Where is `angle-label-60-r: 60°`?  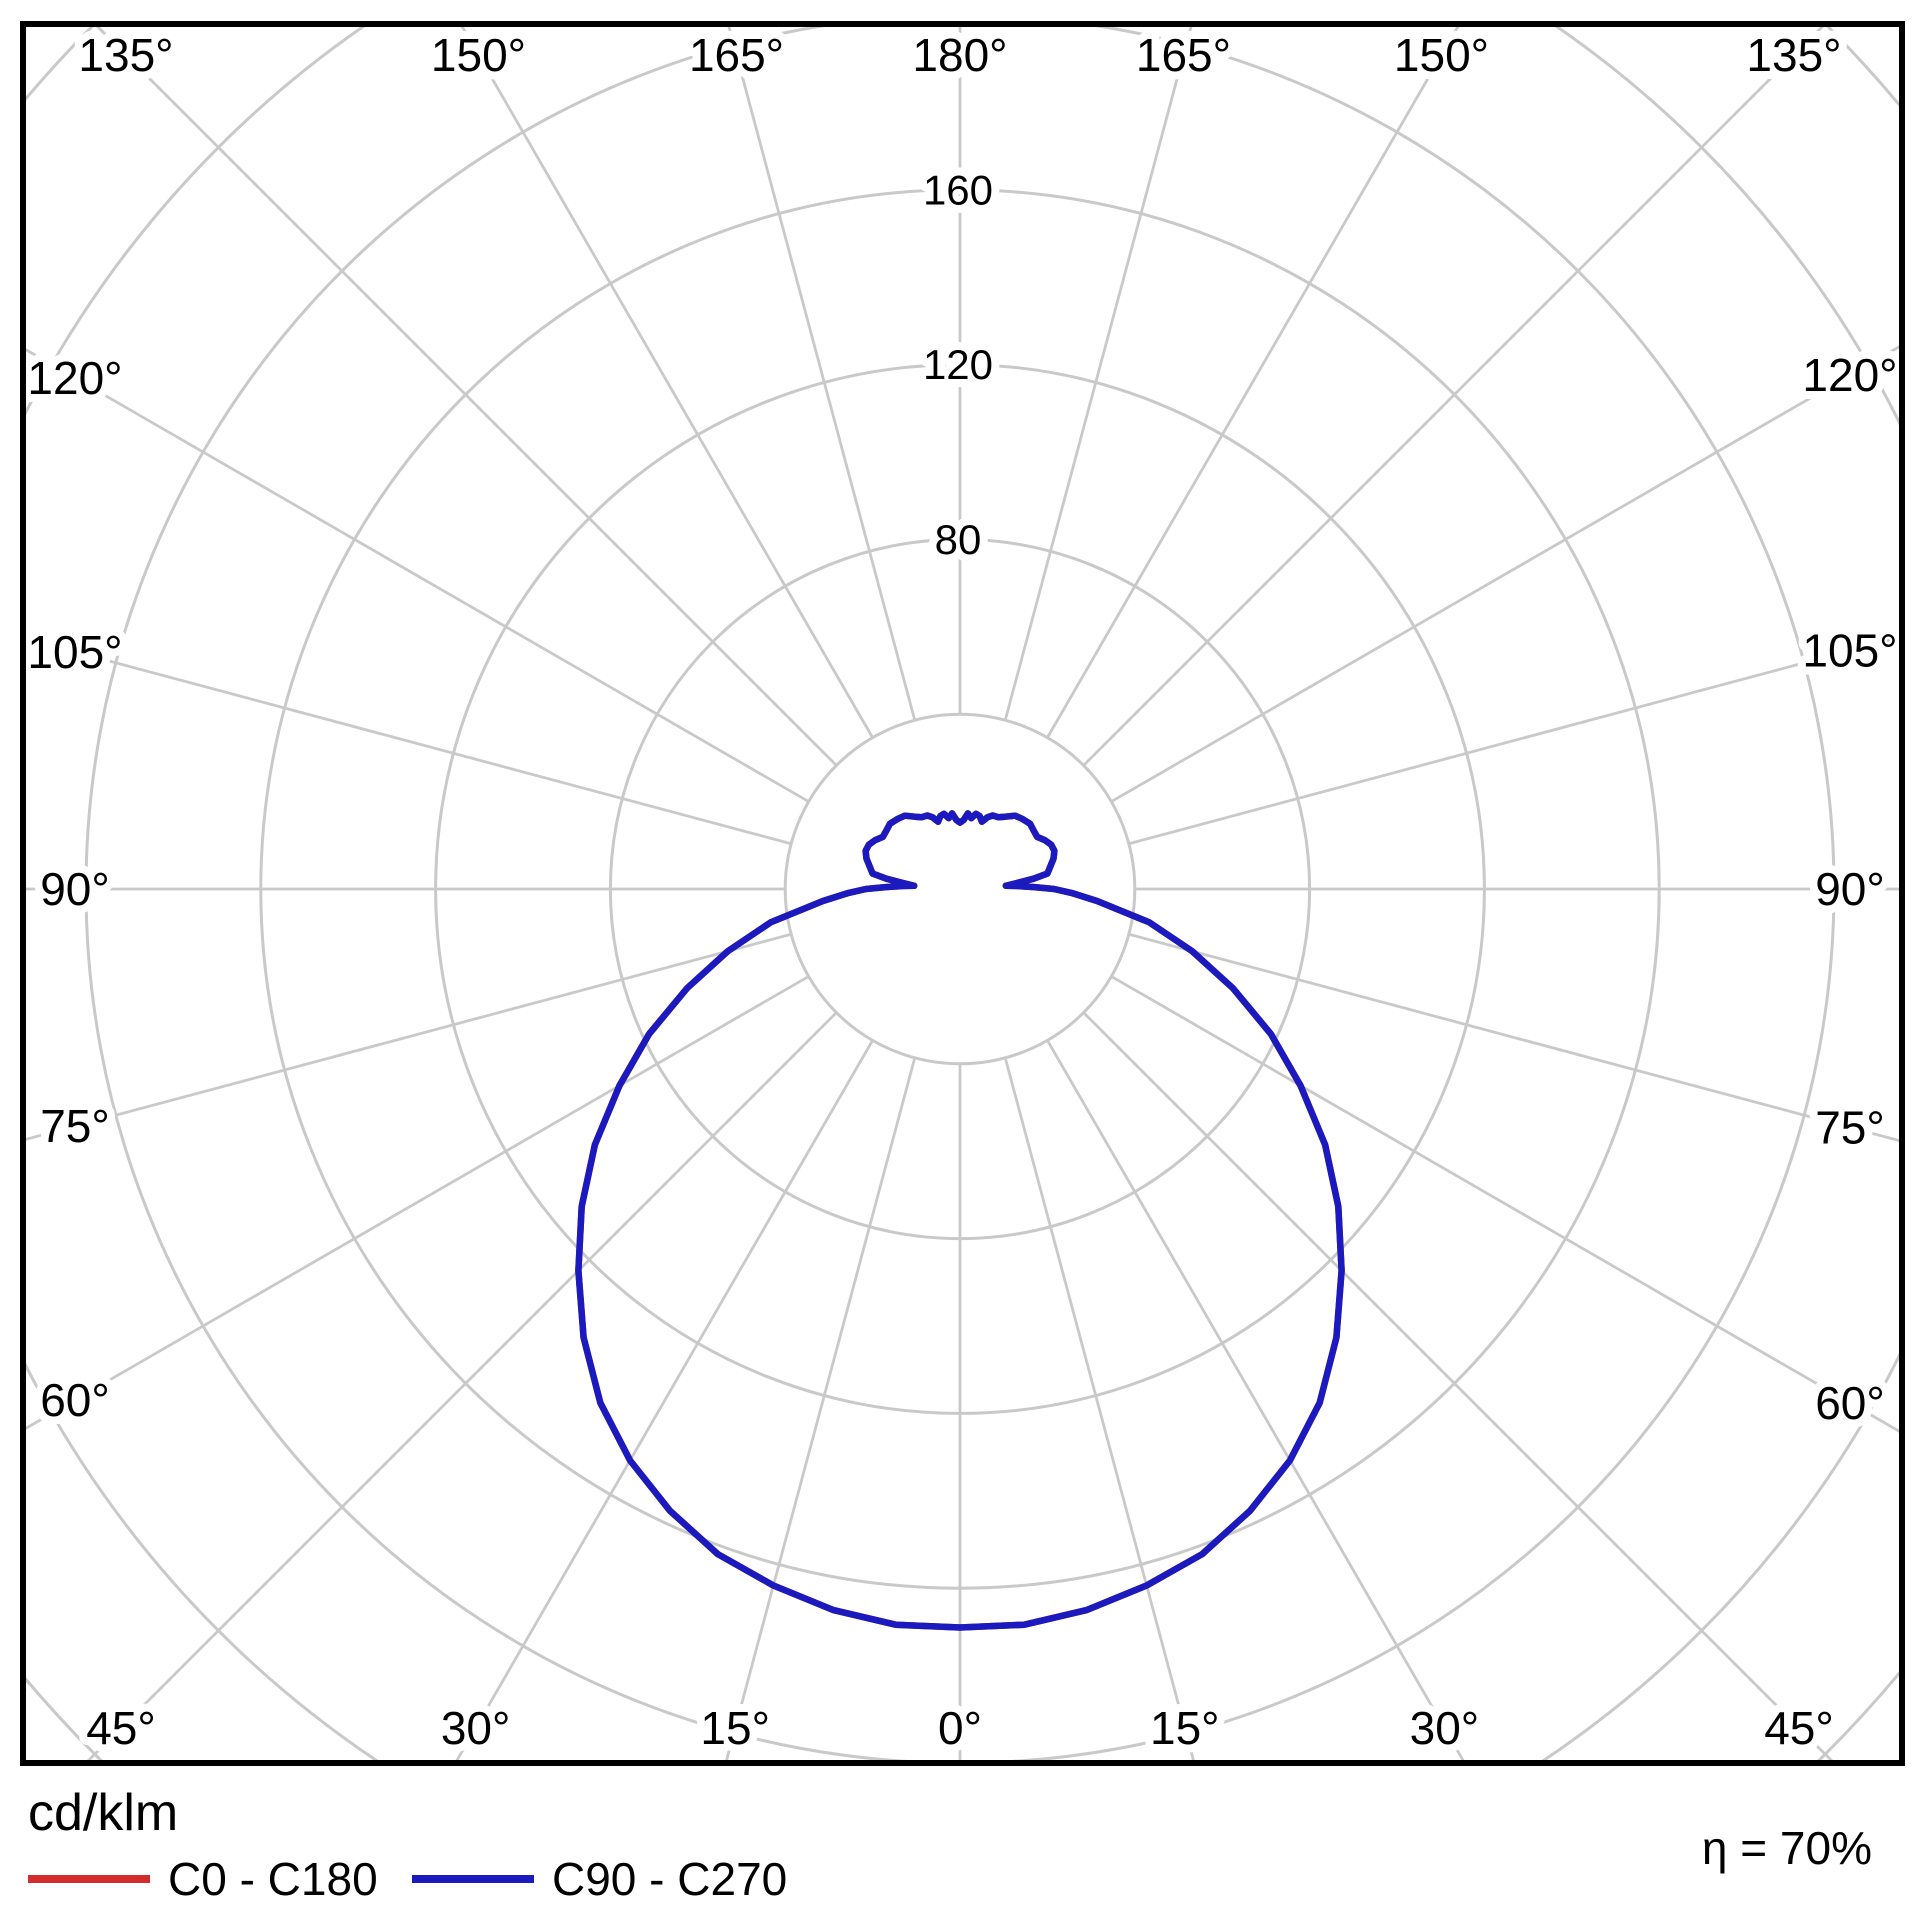 angle-label-60-r: 60° is located at coordinates (1850, 1403).